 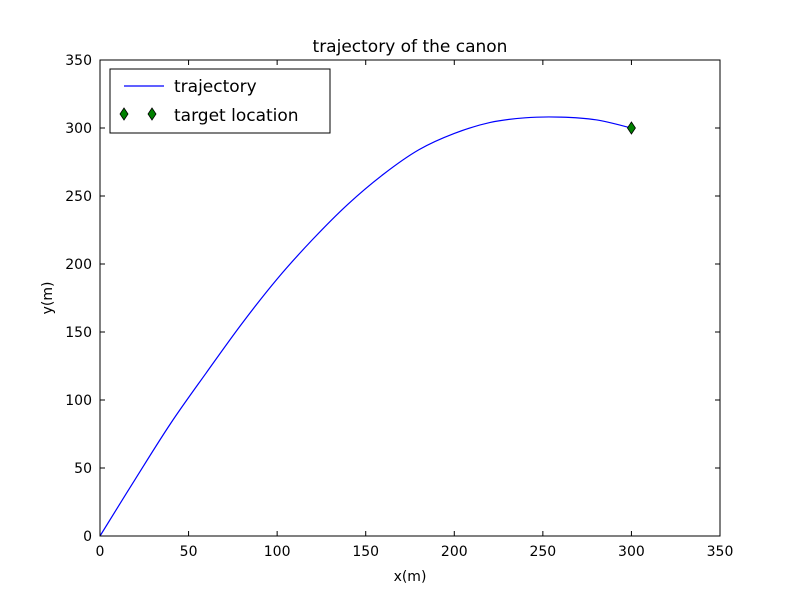 I want to click on legend: trajectory target location, so click(x=220, y=101).